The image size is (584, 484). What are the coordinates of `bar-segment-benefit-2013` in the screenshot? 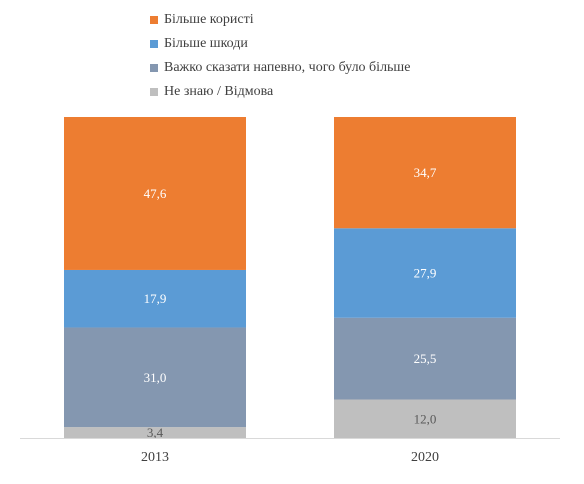 It's located at (155, 193).